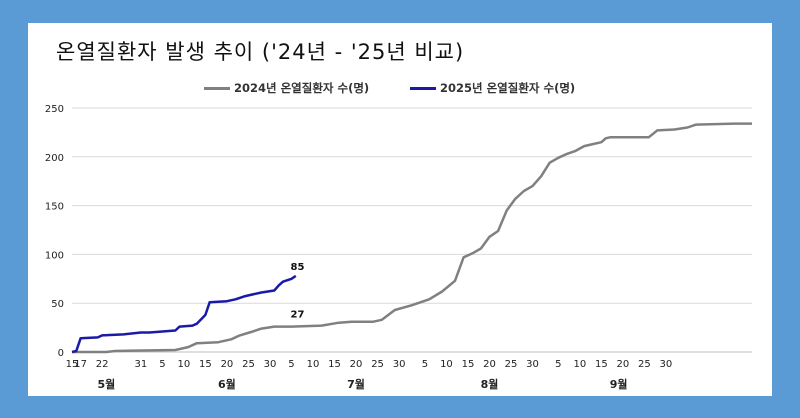 The image size is (800, 418). What do you see at coordinates (227, 384) in the screenshot?
I see `month-label: 6월` at bounding box center [227, 384].